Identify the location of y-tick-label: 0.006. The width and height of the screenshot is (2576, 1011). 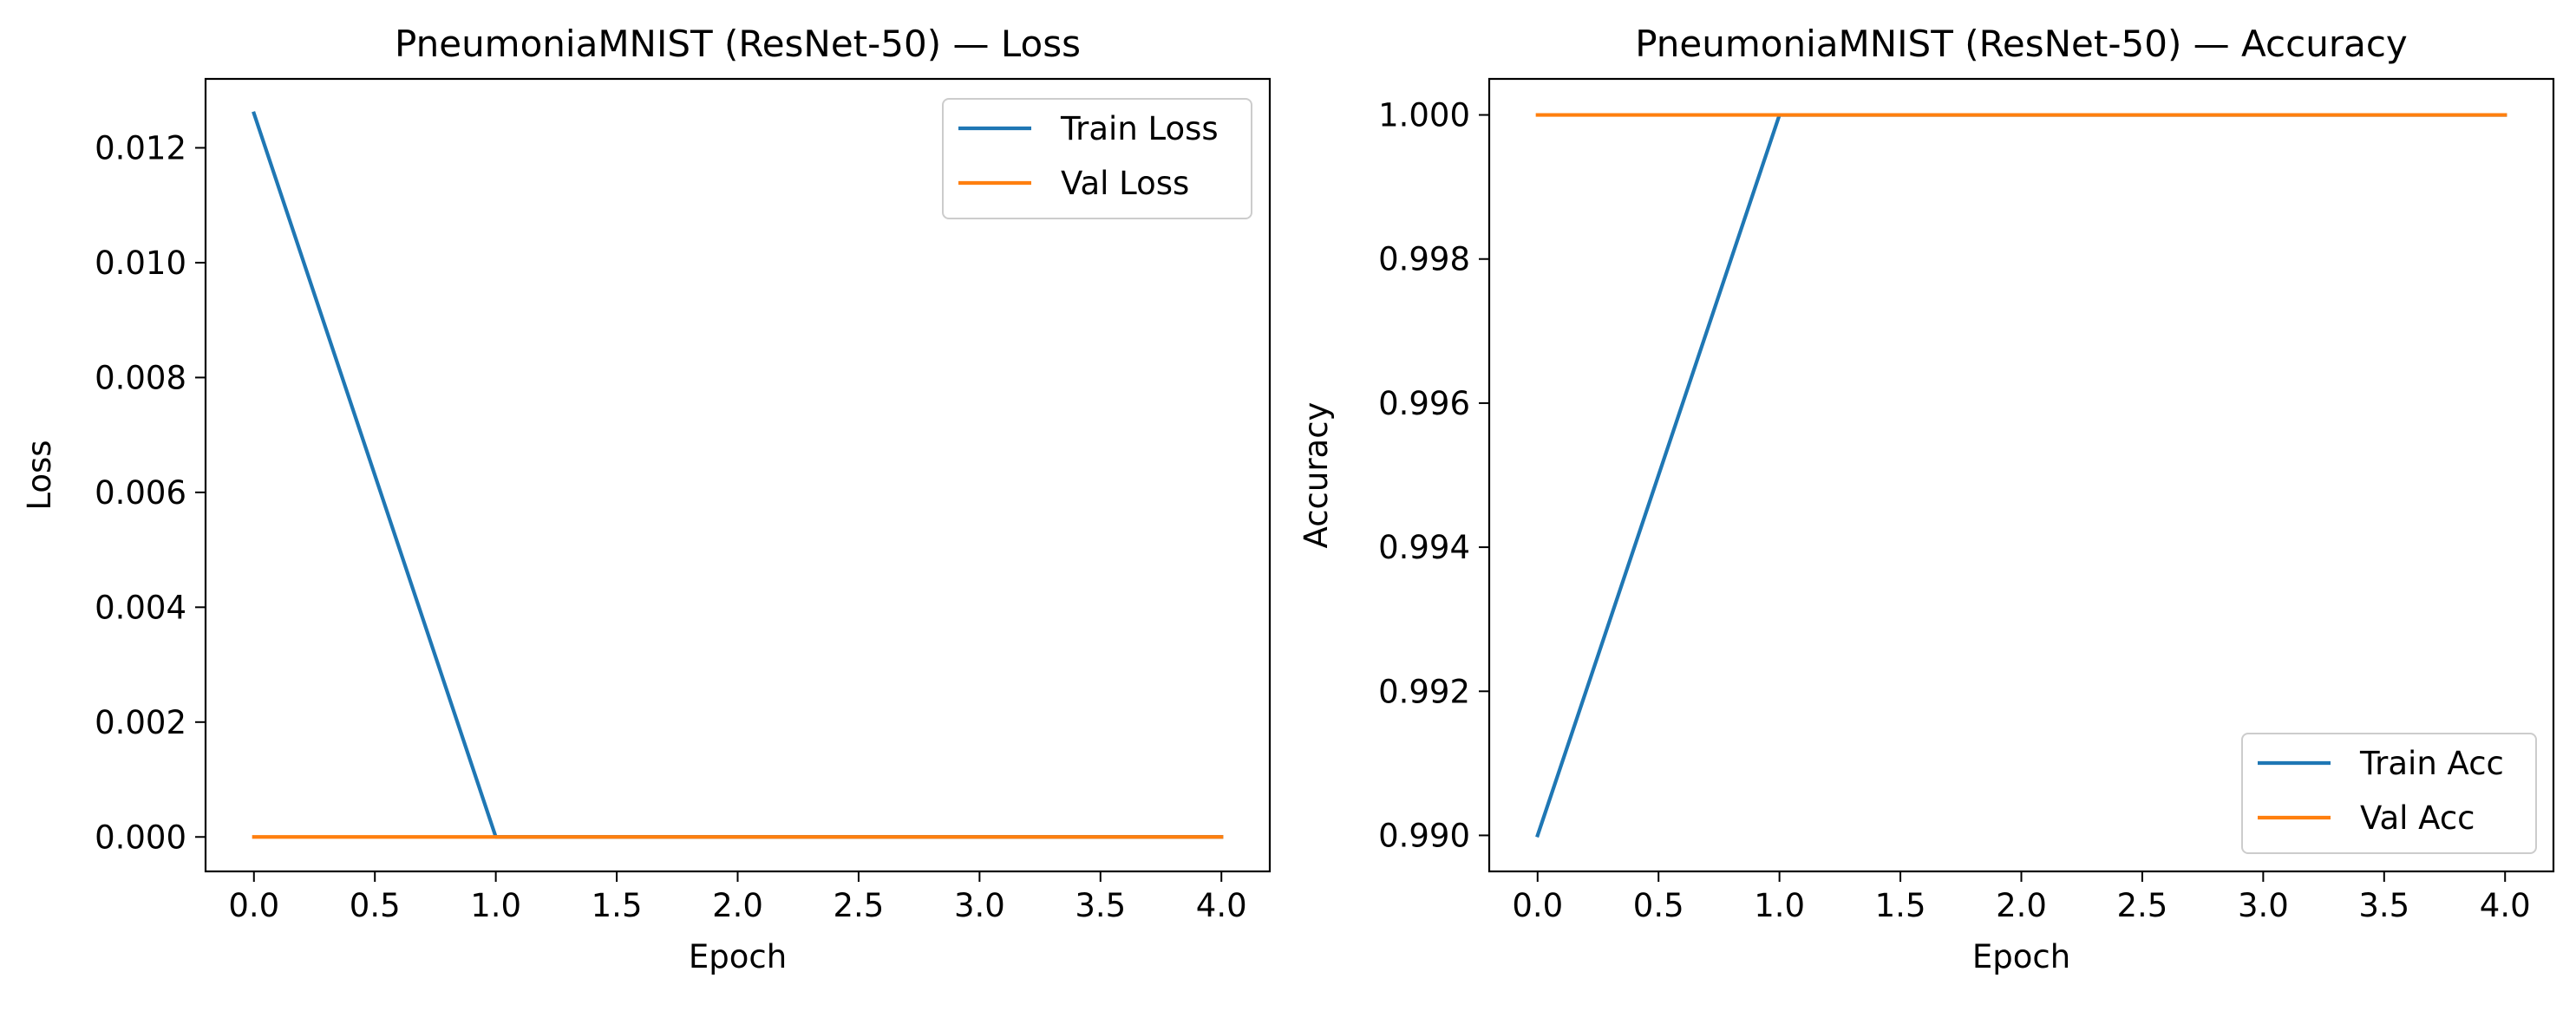
(140, 493).